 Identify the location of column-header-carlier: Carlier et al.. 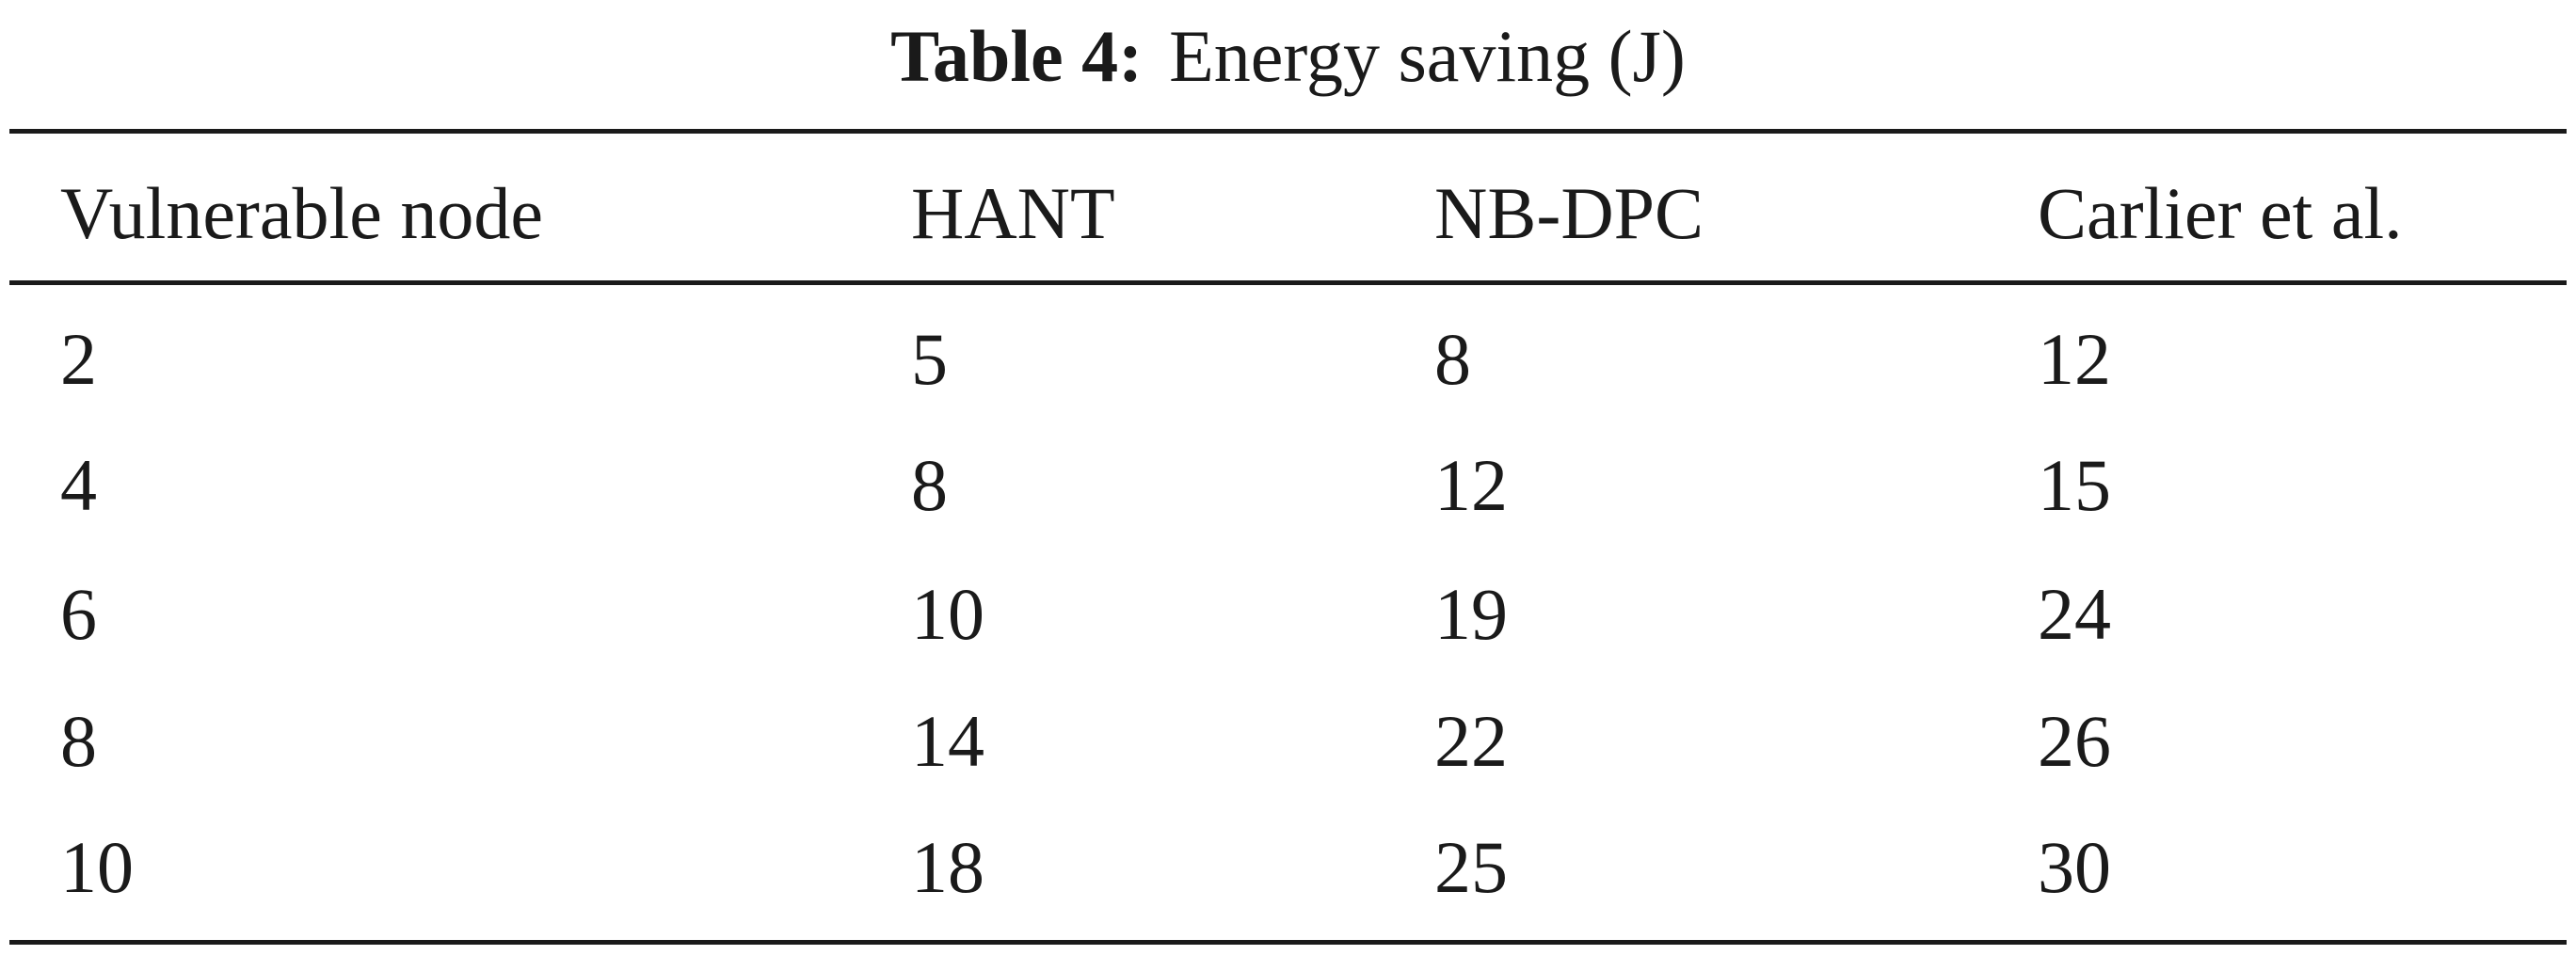
(2220, 213).